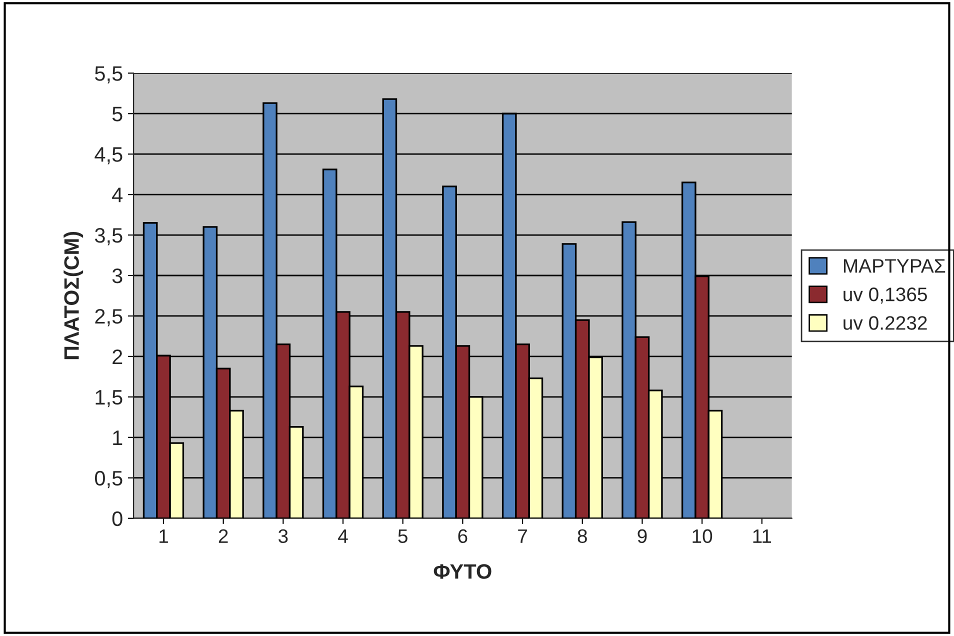 Image resolution: width=954 pixels, height=636 pixels. I want to click on y-tick-label: 2, so click(117, 356).